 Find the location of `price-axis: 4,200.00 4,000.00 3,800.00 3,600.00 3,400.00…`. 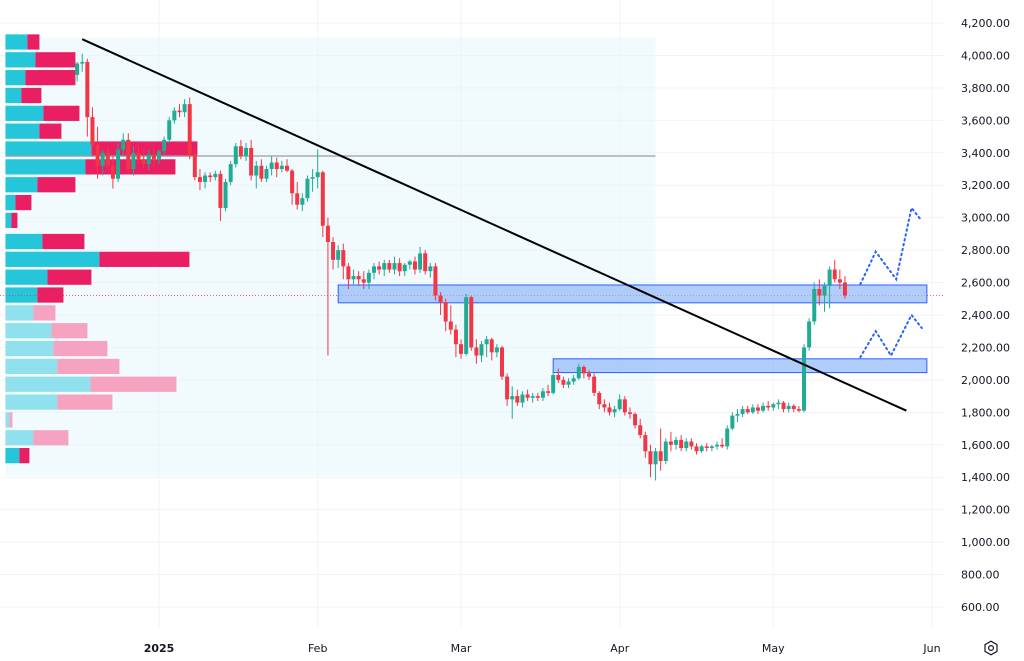

price-axis: 4,200.00 4,000.00 3,800.00 3,600.00 3,400.00… is located at coordinates (985, 315).